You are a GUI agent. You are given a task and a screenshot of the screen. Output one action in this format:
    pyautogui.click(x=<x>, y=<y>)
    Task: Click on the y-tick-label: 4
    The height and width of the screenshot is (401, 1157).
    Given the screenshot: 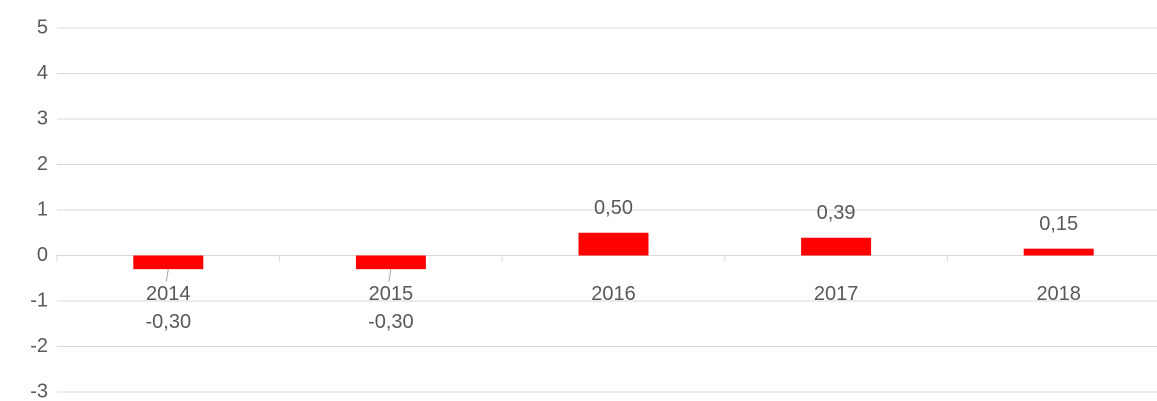 What is the action you would take?
    pyautogui.click(x=42, y=73)
    